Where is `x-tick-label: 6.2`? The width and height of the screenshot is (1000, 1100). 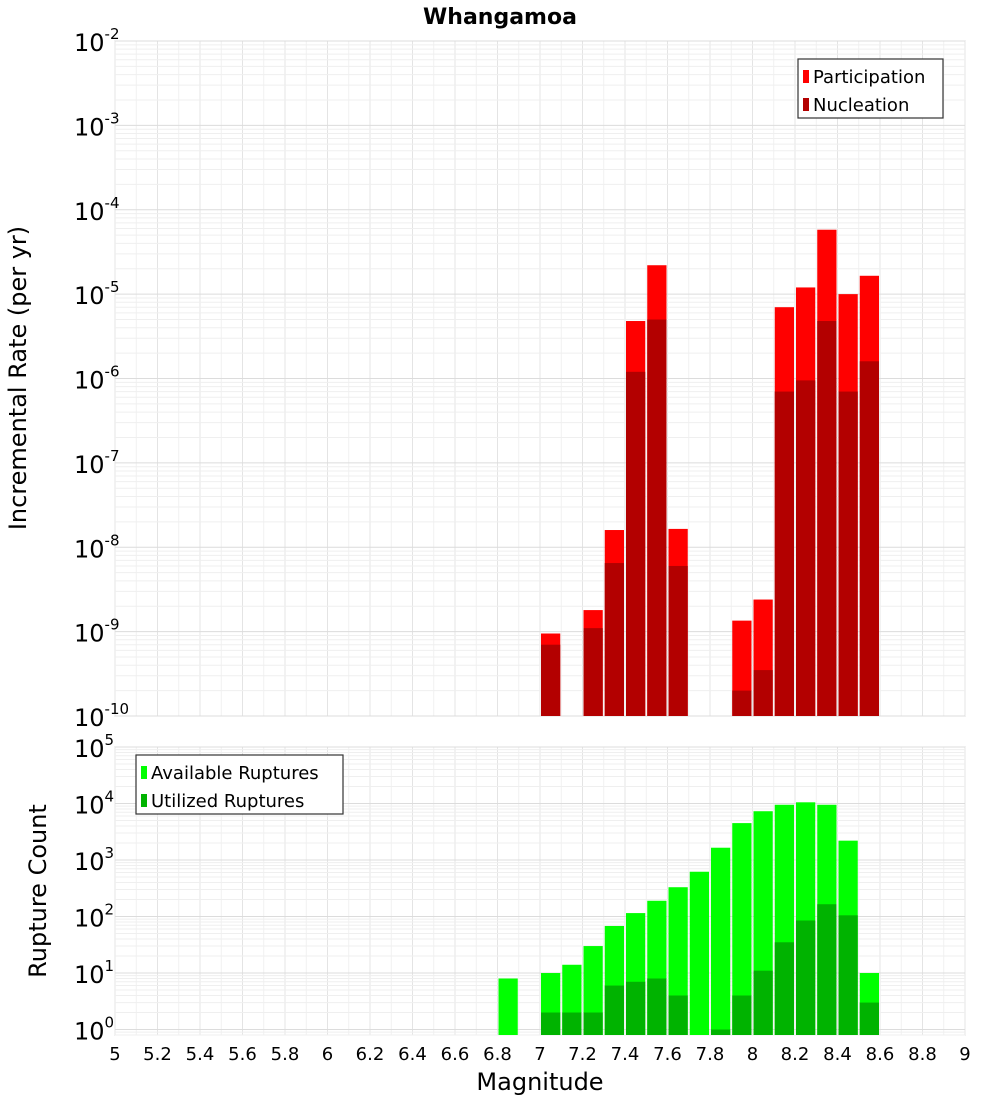 x-tick-label: 6.2 is located at coordinates (370, 1054).